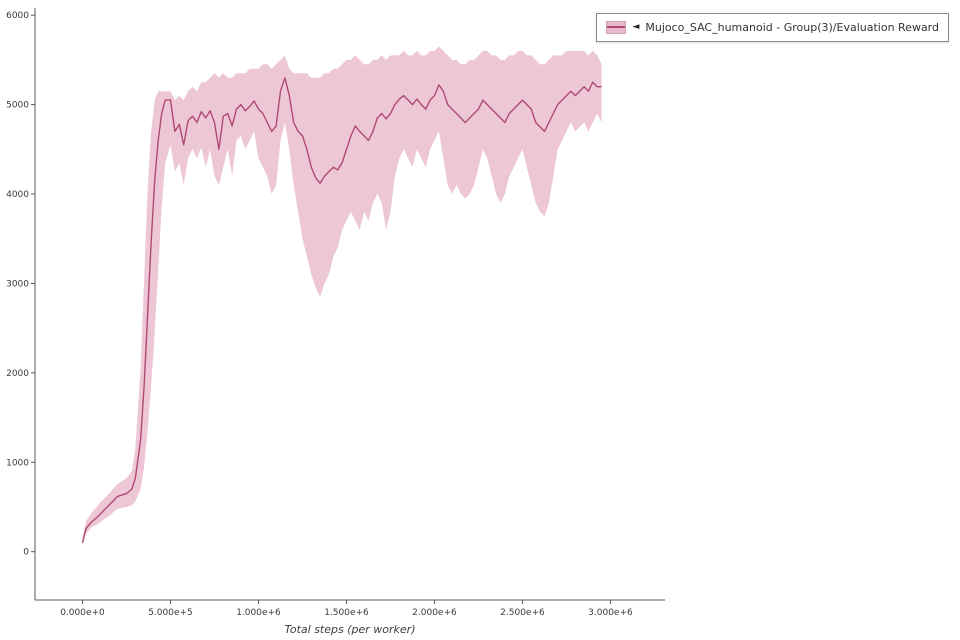 The image size is (960, 640). Describe the element at coordinates (17, 195) in the screenshot. I see `svg-text: 4000` at that location.